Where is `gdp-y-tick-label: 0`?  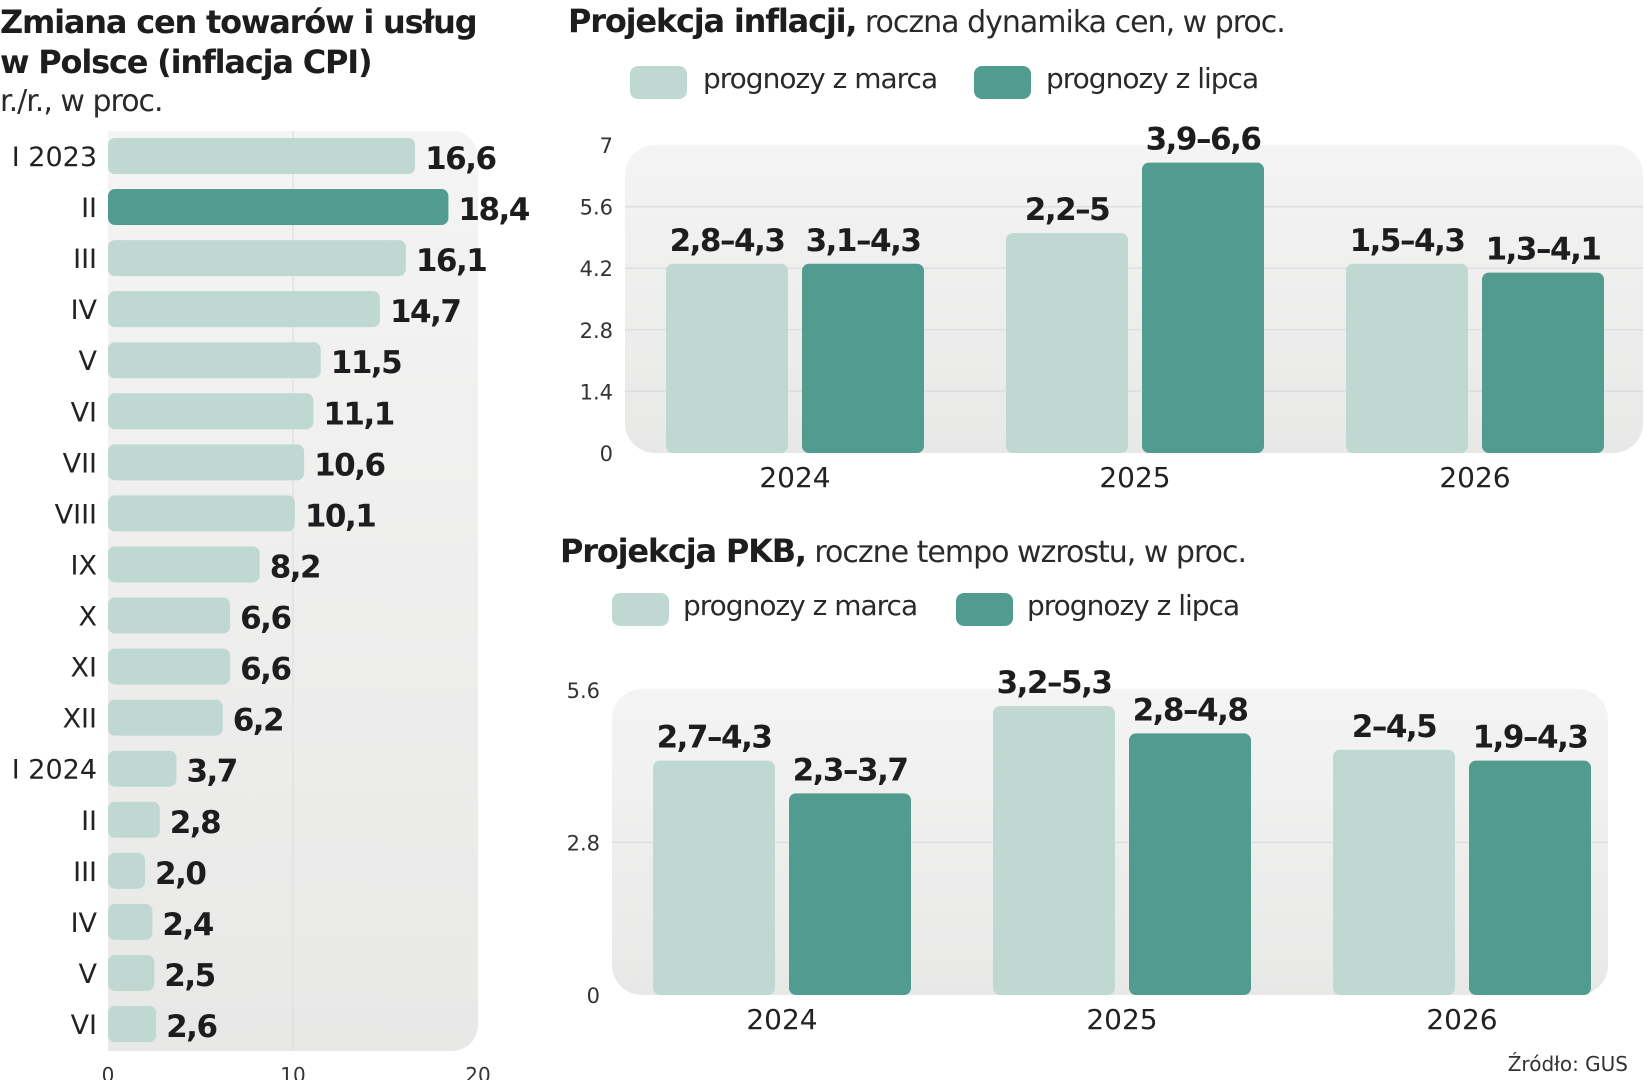 gdp-y-tick-label: 0 is located at coordinates (593, 996).